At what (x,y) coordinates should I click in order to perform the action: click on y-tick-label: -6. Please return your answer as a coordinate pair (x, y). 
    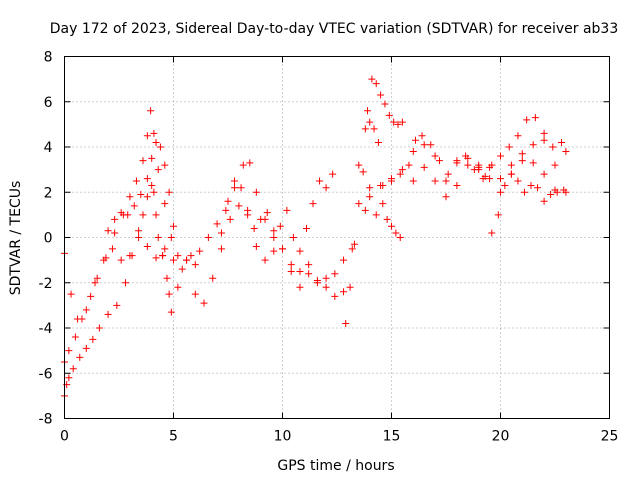
    Looking at the image, I should click on (46, 374).